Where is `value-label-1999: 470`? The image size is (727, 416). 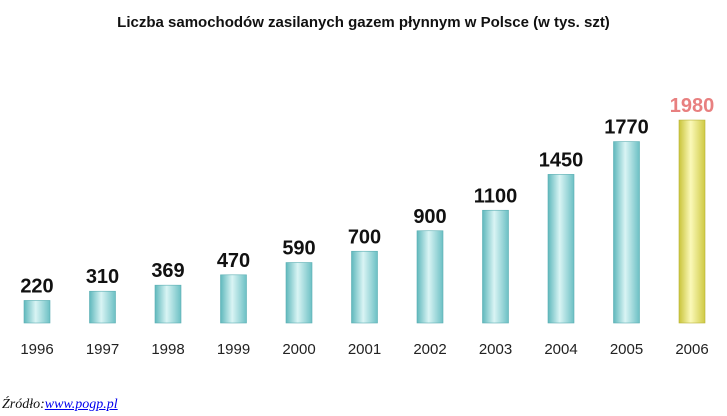 value-label-1999: 470 is located at coordinates (233, 261).